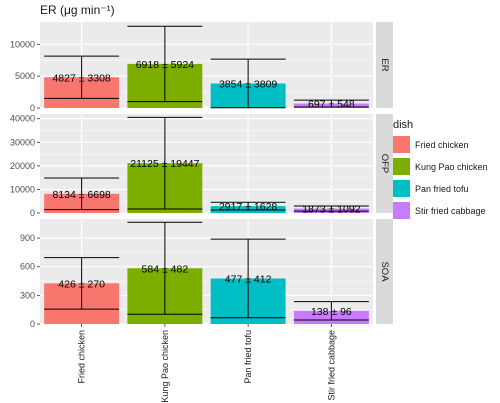 The width and height of the screenshot is (500, 403). What do you see at coordinates (22, 142) in the screenshot?
I see `y-tick-label: 30000` at bounding box center [22, 142].